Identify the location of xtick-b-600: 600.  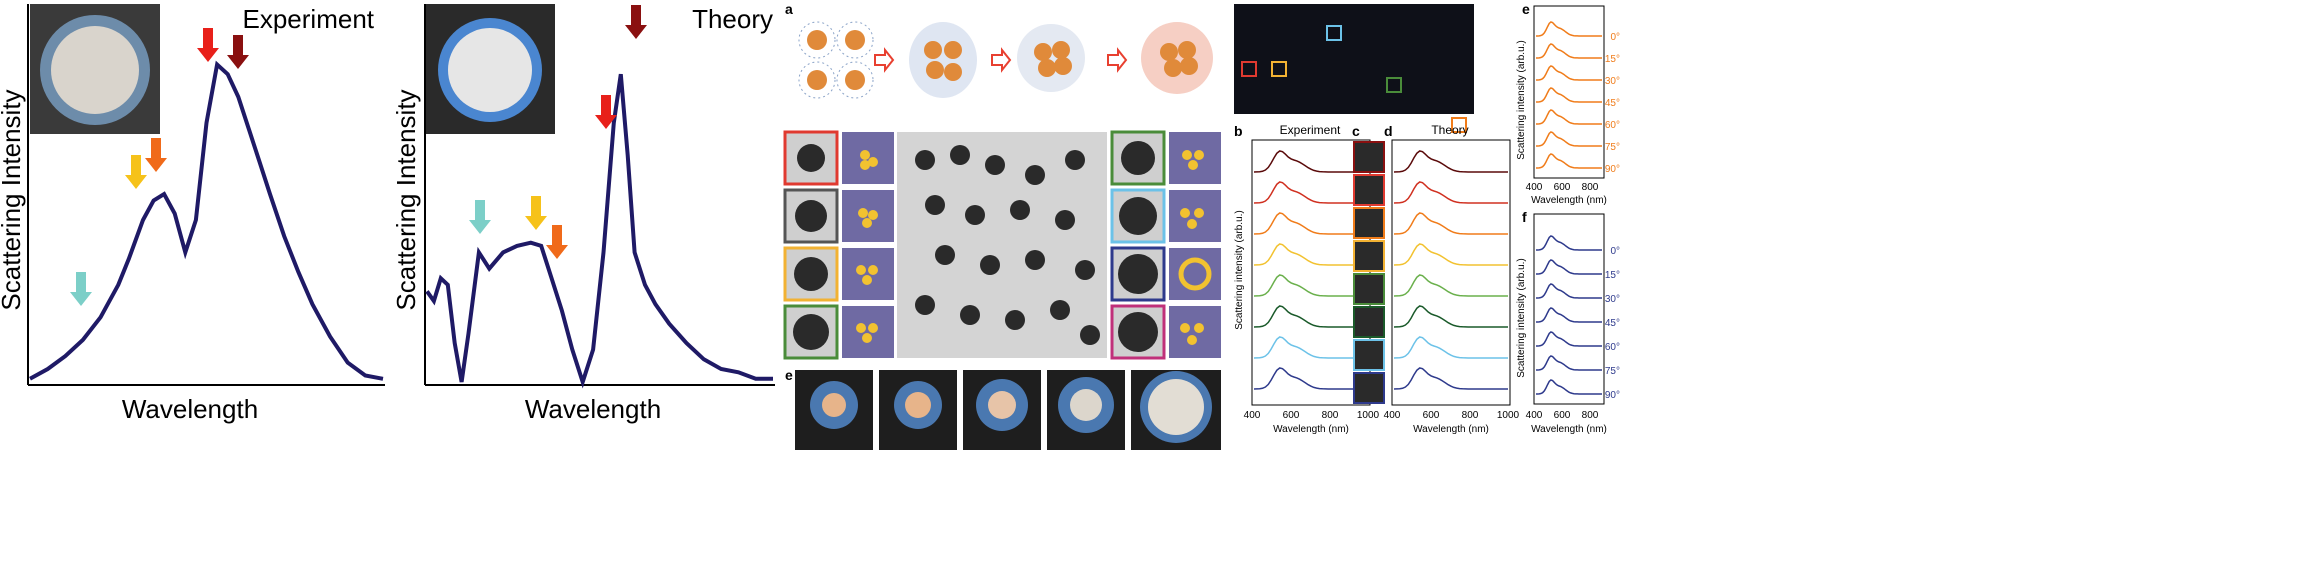
(1291, 415).